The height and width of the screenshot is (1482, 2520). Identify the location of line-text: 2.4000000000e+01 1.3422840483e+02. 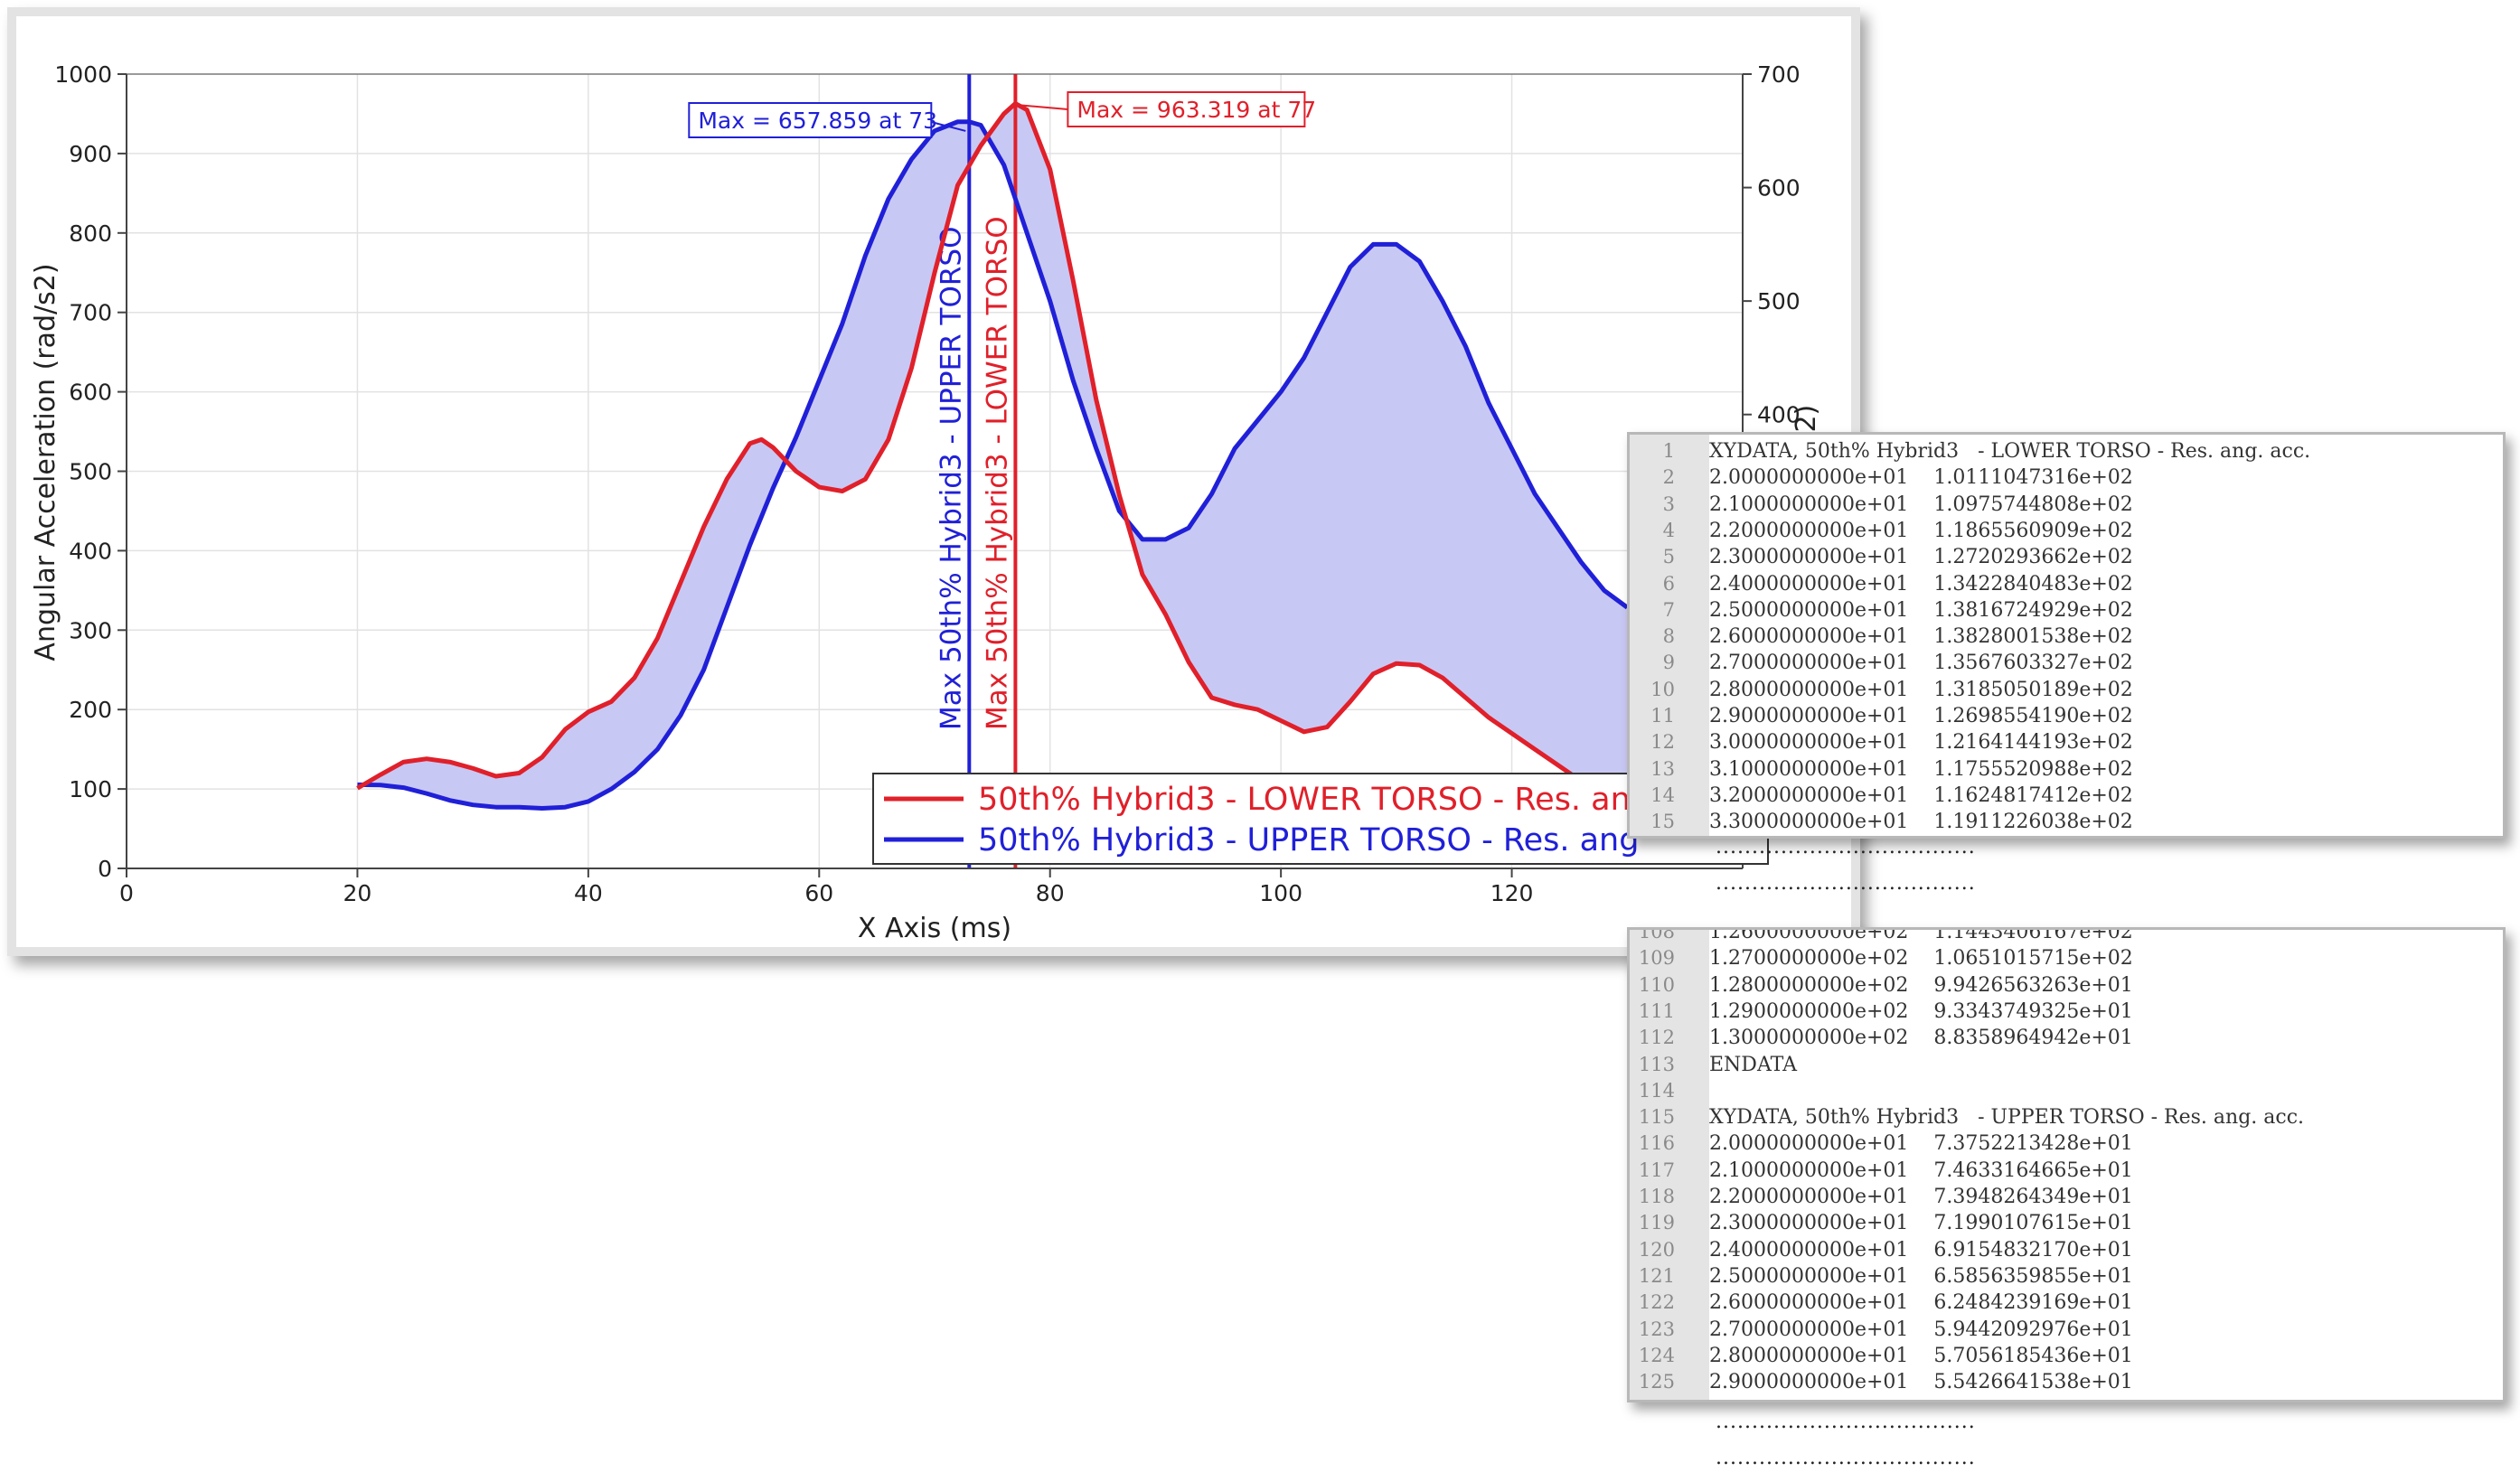
(1921, 584).